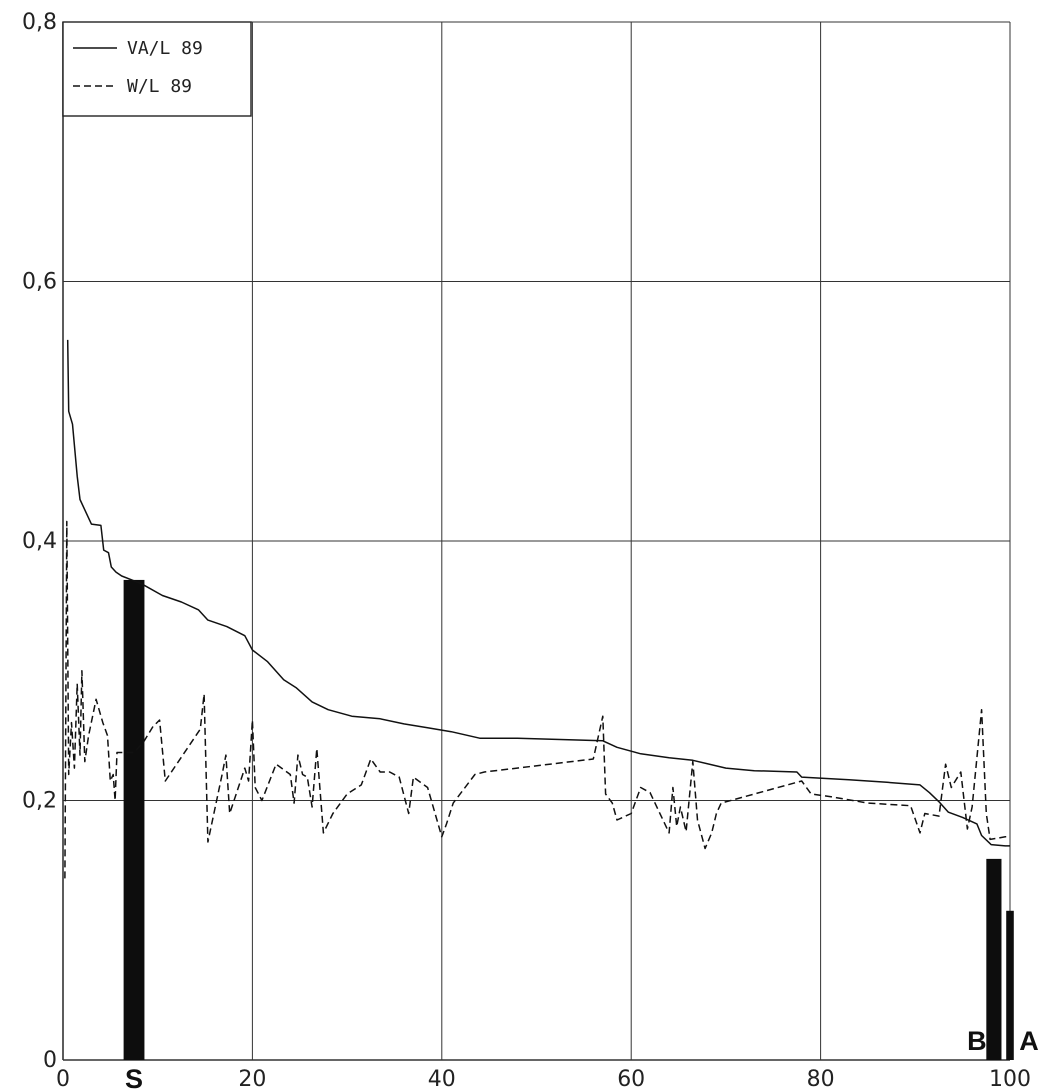 The height and width of the screenshot is (1089, 1058). Describe the element at coordinates (134, 820) in the screenshot. I see `marker-bar-s` at that location.